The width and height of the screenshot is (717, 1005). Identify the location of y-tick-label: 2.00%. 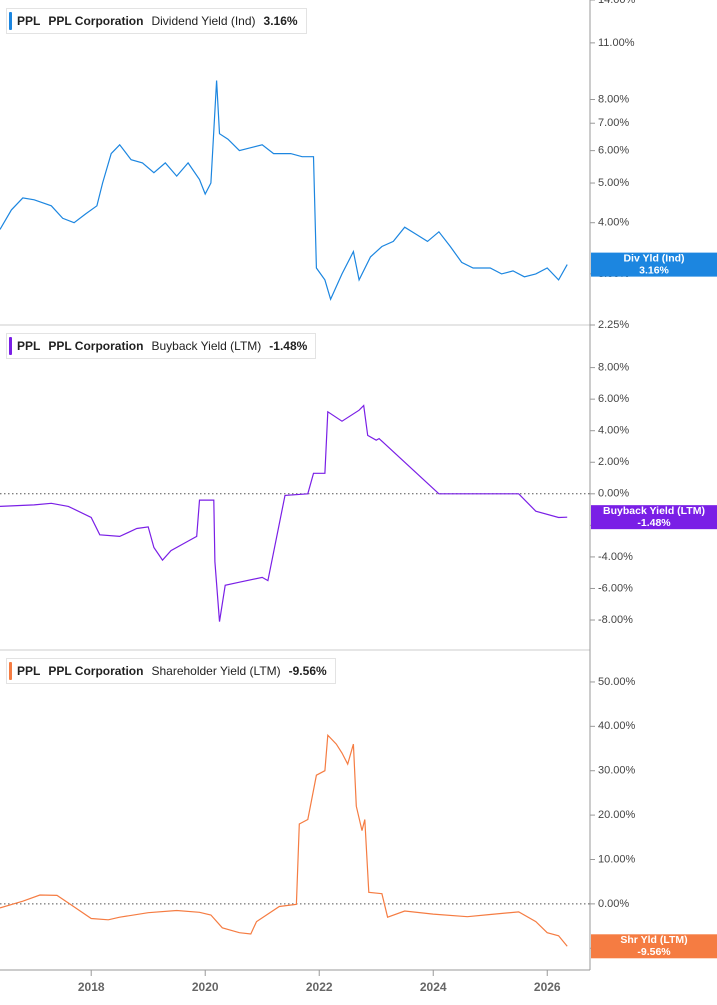
(613, 462).